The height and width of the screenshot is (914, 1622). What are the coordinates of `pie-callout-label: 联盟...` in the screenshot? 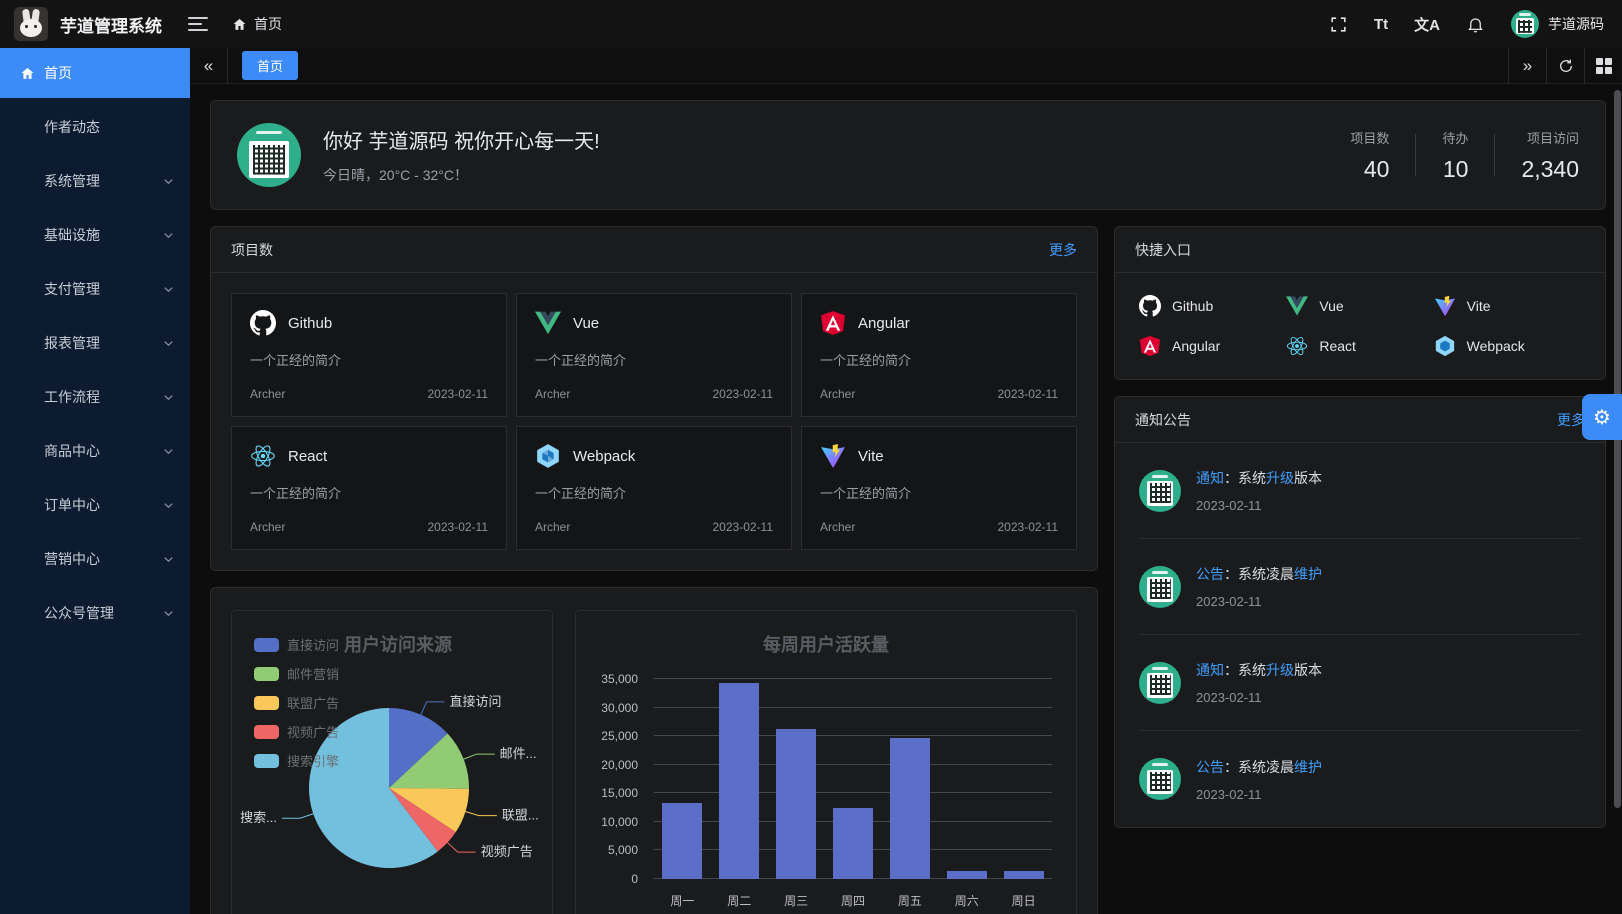 It's located at (520, 815).